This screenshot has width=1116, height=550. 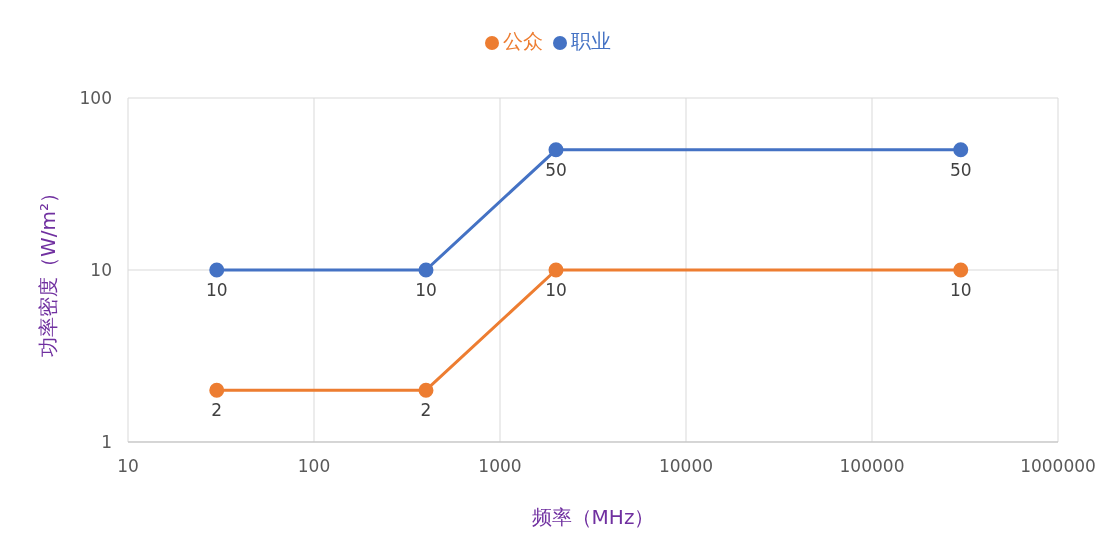 What do you see at coordinates (591, 41) in the screenshot?
I see `legend-label: 职业` at bounding box center [591, 41].